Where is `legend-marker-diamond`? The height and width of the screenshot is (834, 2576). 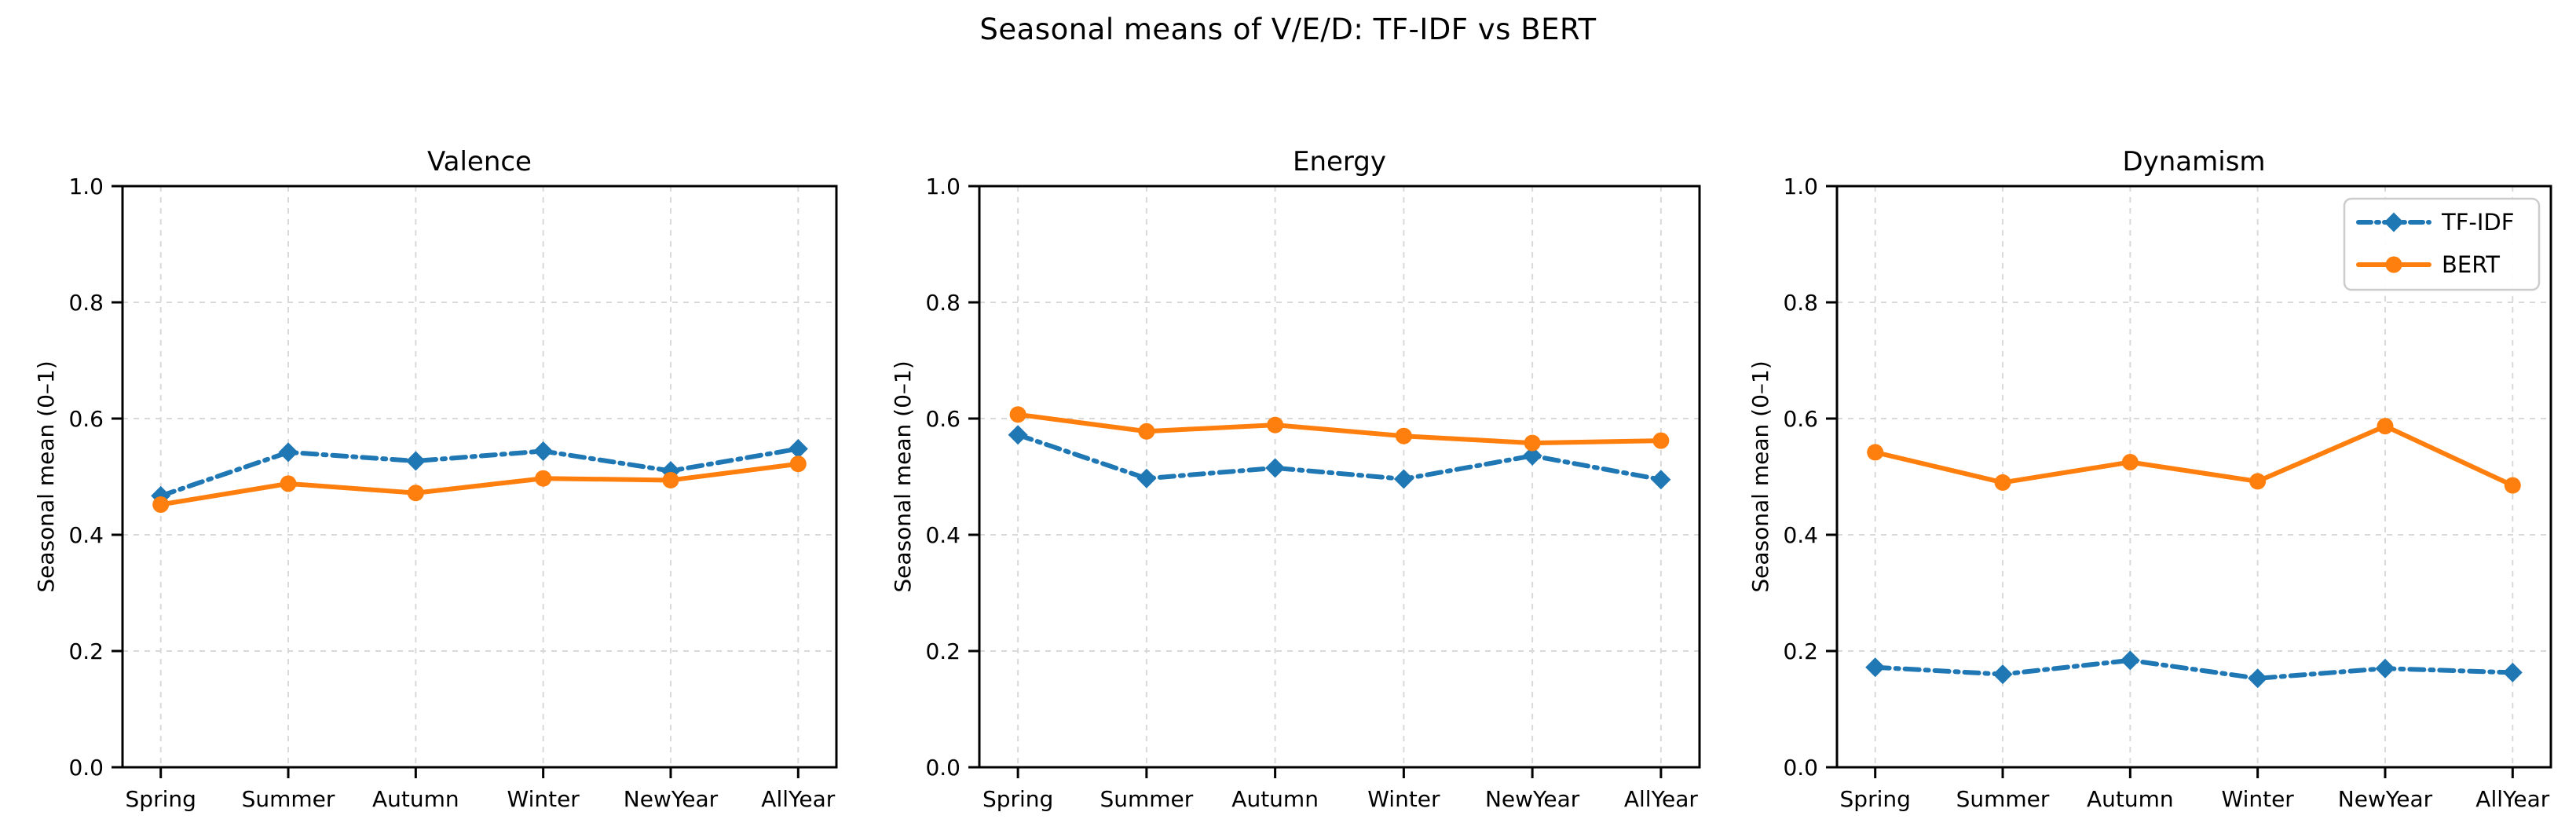
legend-marker-diamond is located at coordinates (2394, 222).